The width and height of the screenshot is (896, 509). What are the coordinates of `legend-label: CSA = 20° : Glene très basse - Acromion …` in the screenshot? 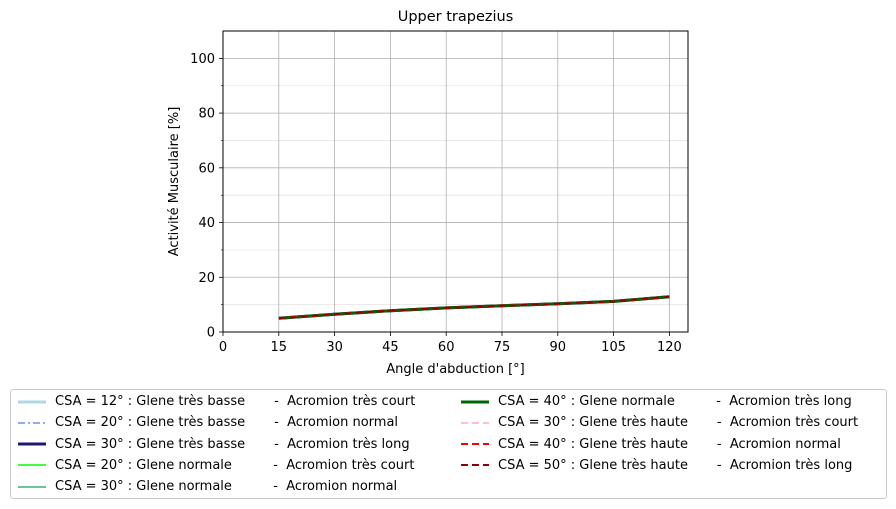 It's located at (227, 423).